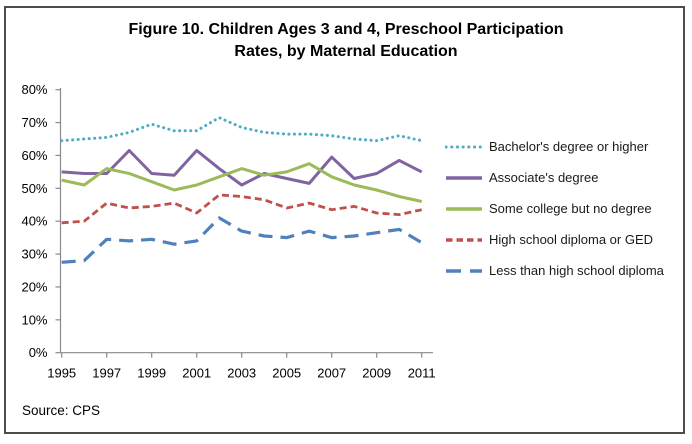  Describe the element at coordinates (376, 373) in the screenshot. I see `x-axis-label: 2009` at that location.